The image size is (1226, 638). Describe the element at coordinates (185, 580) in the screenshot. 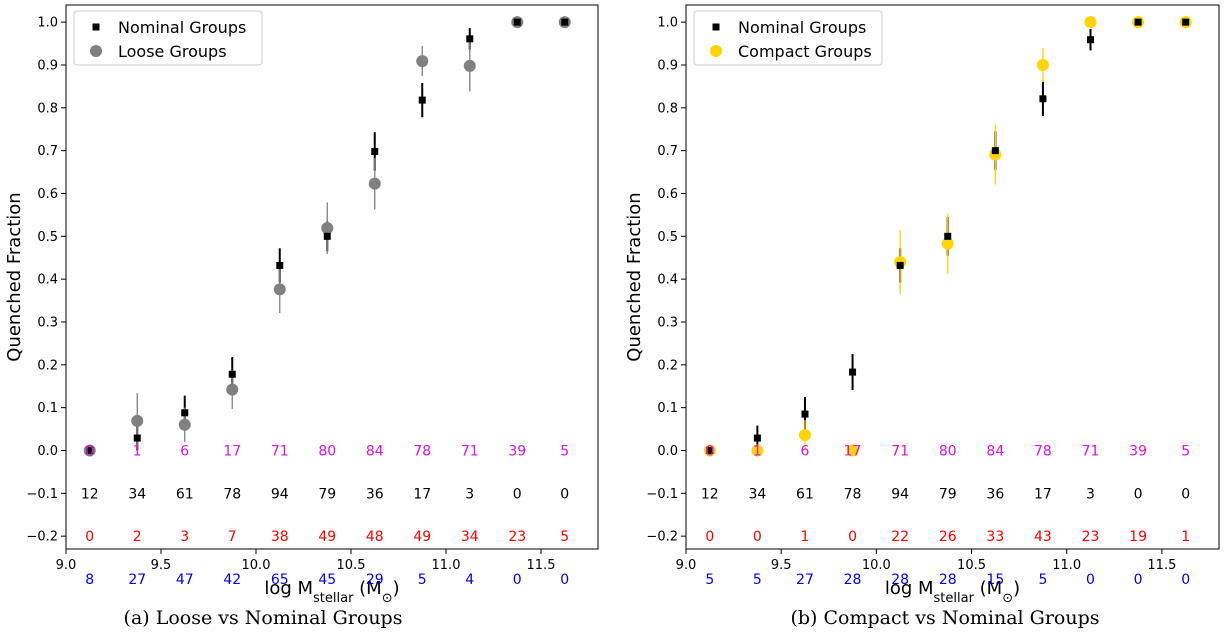

I see `count-label: 47` at that location.